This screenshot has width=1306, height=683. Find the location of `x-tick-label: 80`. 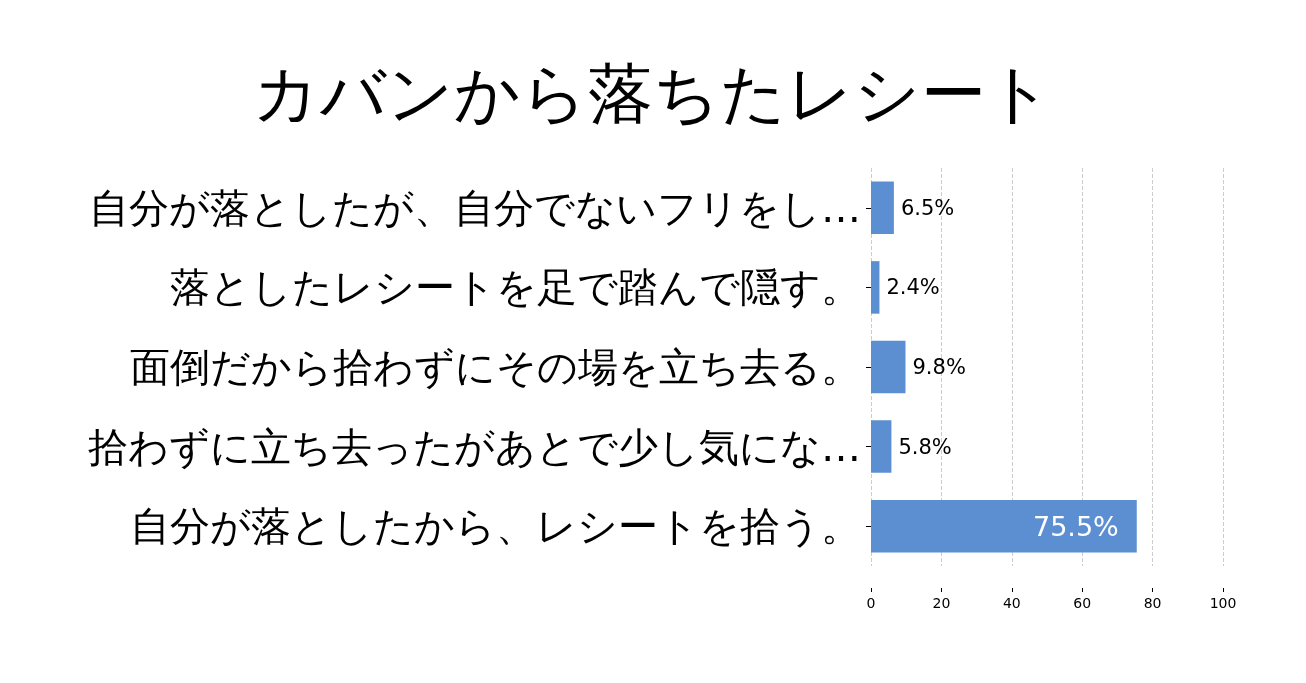

x-tick-label: 80 is located at coordinates (1152, 603).